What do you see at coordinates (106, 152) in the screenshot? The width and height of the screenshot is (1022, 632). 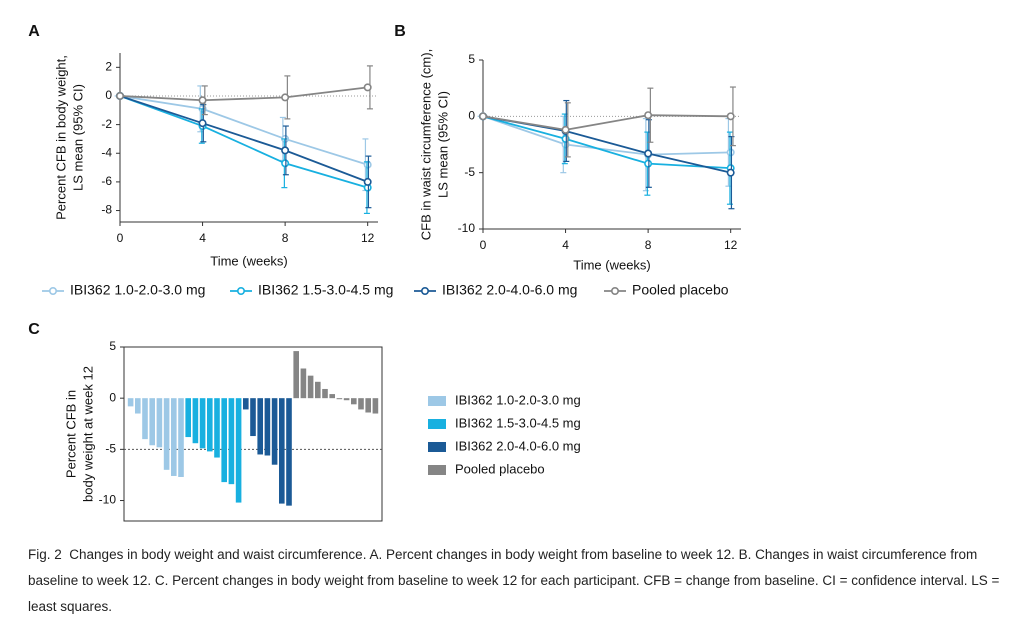 I see `y-tick-label: -4` at bounding box center [106, 152].